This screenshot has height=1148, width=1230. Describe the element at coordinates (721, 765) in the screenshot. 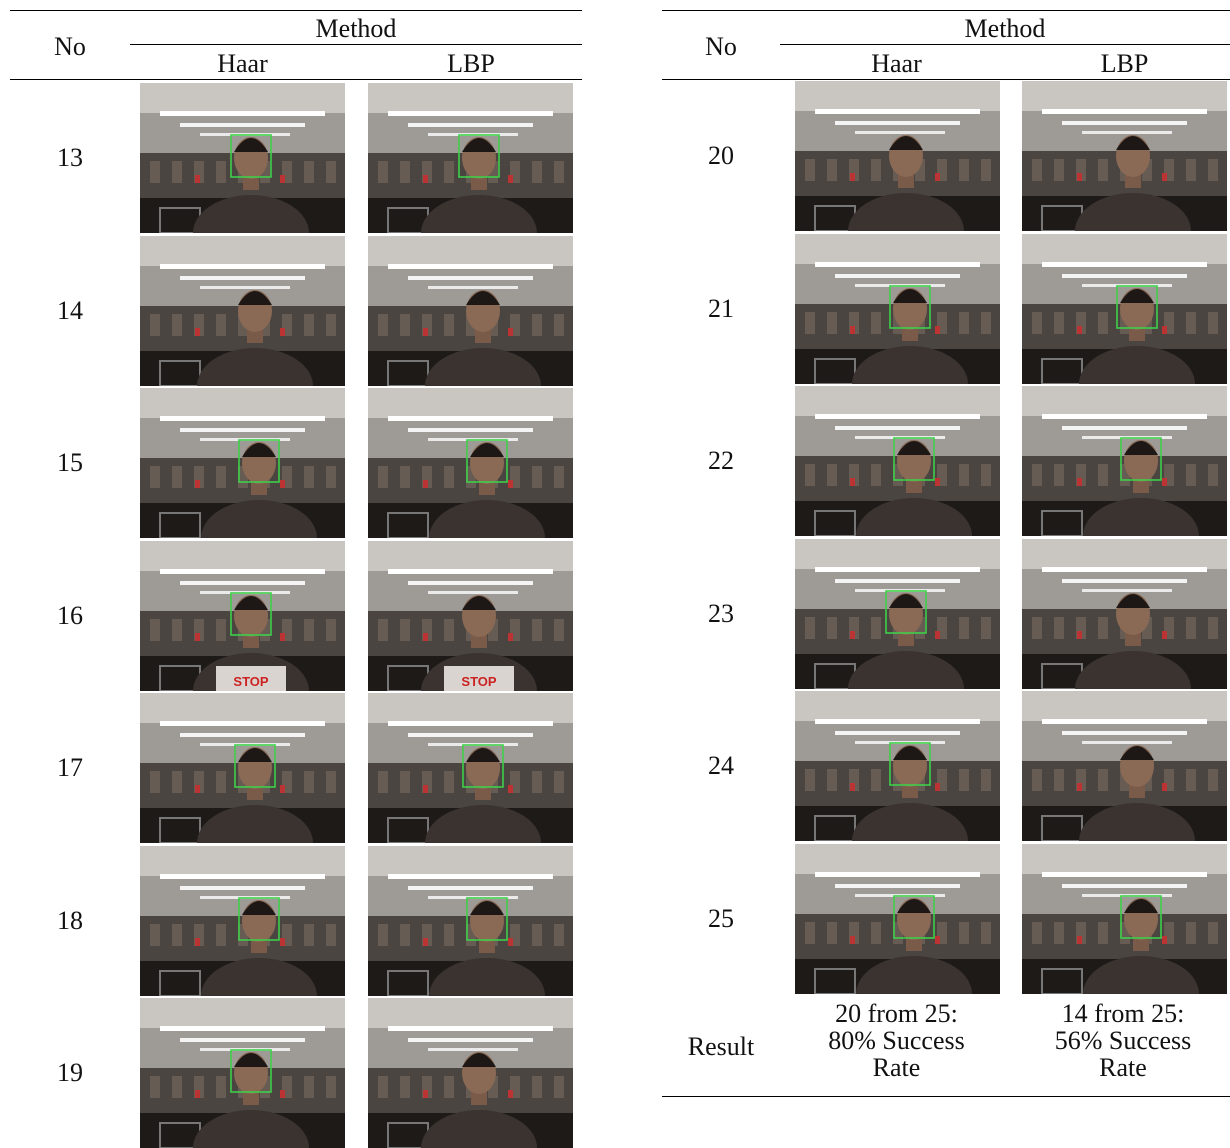

I see `right-row-number: 24` at that location.